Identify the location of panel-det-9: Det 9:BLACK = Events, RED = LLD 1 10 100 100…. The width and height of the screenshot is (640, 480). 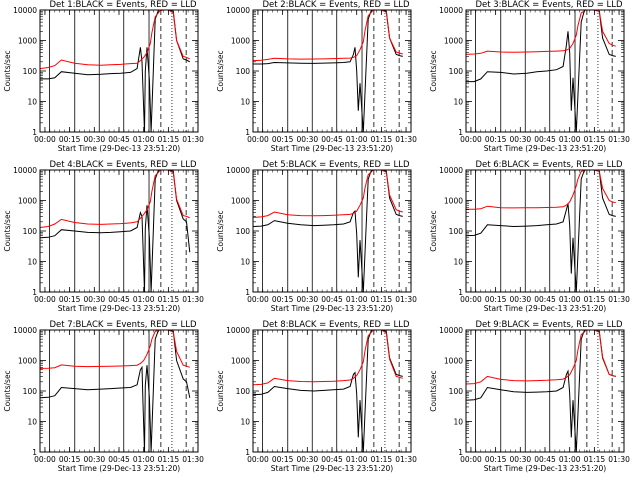
(529, 396).